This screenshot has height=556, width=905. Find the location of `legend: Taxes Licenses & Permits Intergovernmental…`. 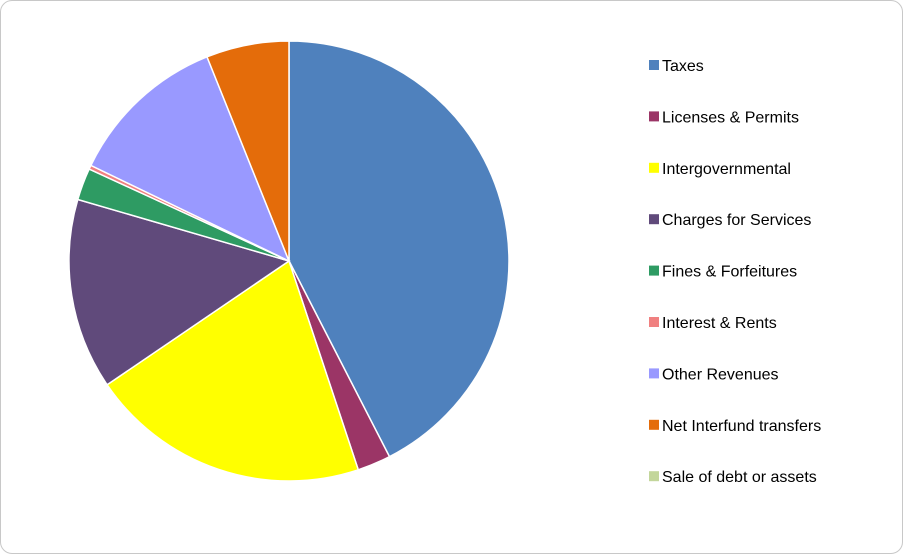

legend: Taxes Licenses & Permits Intergovernmental… is located at coordinates (735, 272).